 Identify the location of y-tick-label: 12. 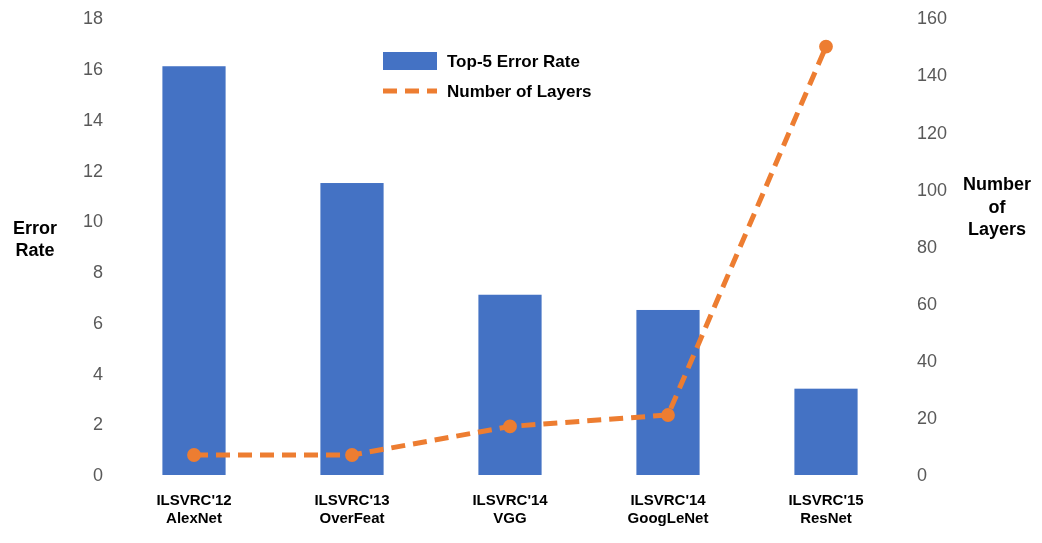
(92, 170).